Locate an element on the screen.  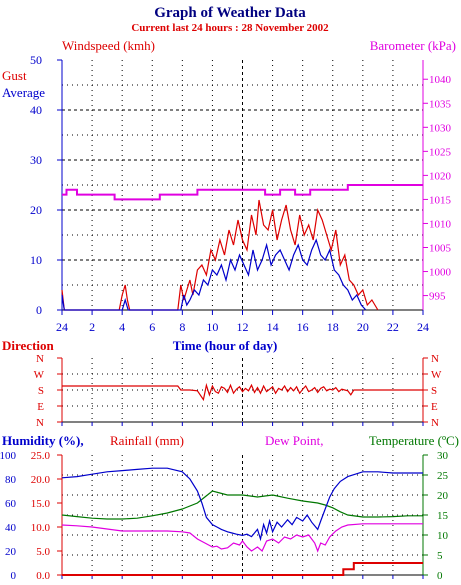
y-tick-label: E is located at coordinates (40, 407).